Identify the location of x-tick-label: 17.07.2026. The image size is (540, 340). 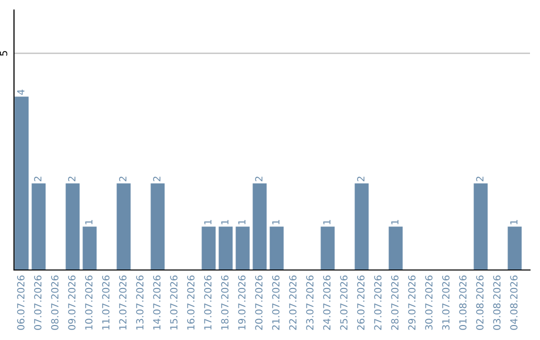
(208, 302).